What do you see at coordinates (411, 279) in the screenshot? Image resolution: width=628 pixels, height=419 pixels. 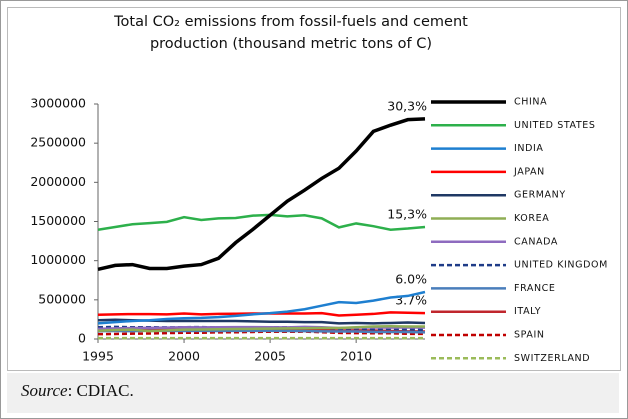 I see `end-label: 6.0%` at bounding box center [411, 279].